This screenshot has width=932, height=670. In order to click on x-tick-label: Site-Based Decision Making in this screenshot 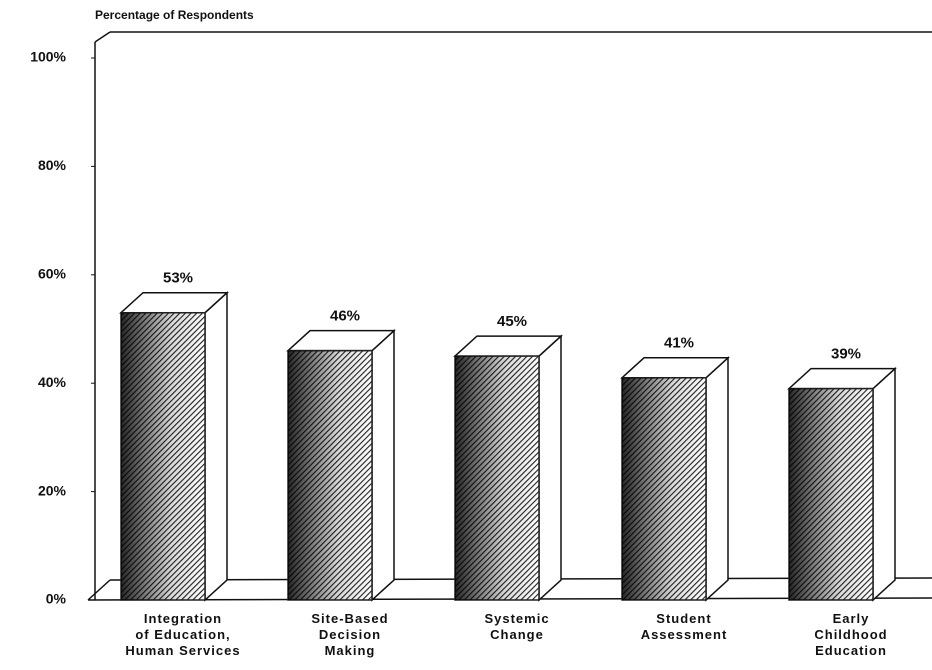, I will do `click(349, 634)`.